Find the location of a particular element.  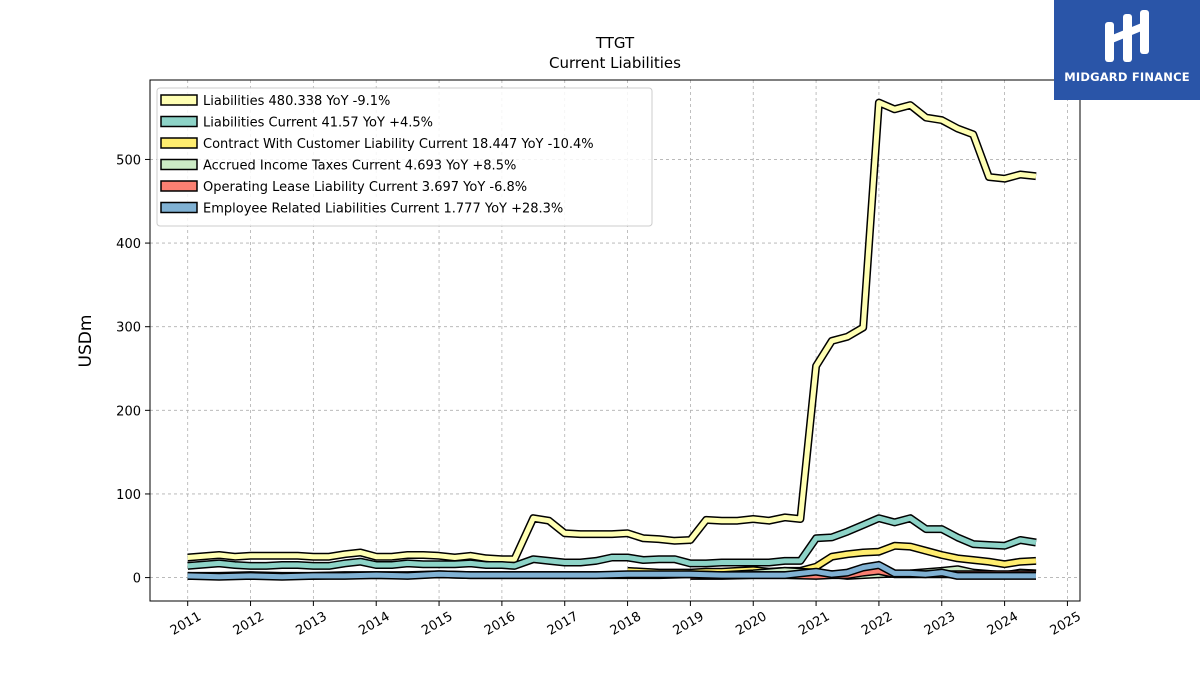

y-tick-label: 500 is located at coordinates (128, 160).